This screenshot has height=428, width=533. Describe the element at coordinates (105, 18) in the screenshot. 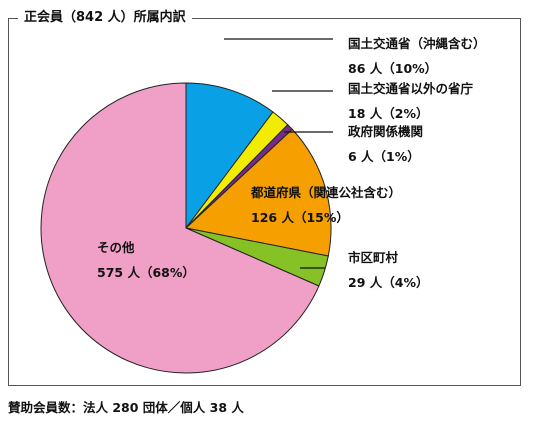

I see `chart-title: 正会員（842 人）所属内訳` at that location.